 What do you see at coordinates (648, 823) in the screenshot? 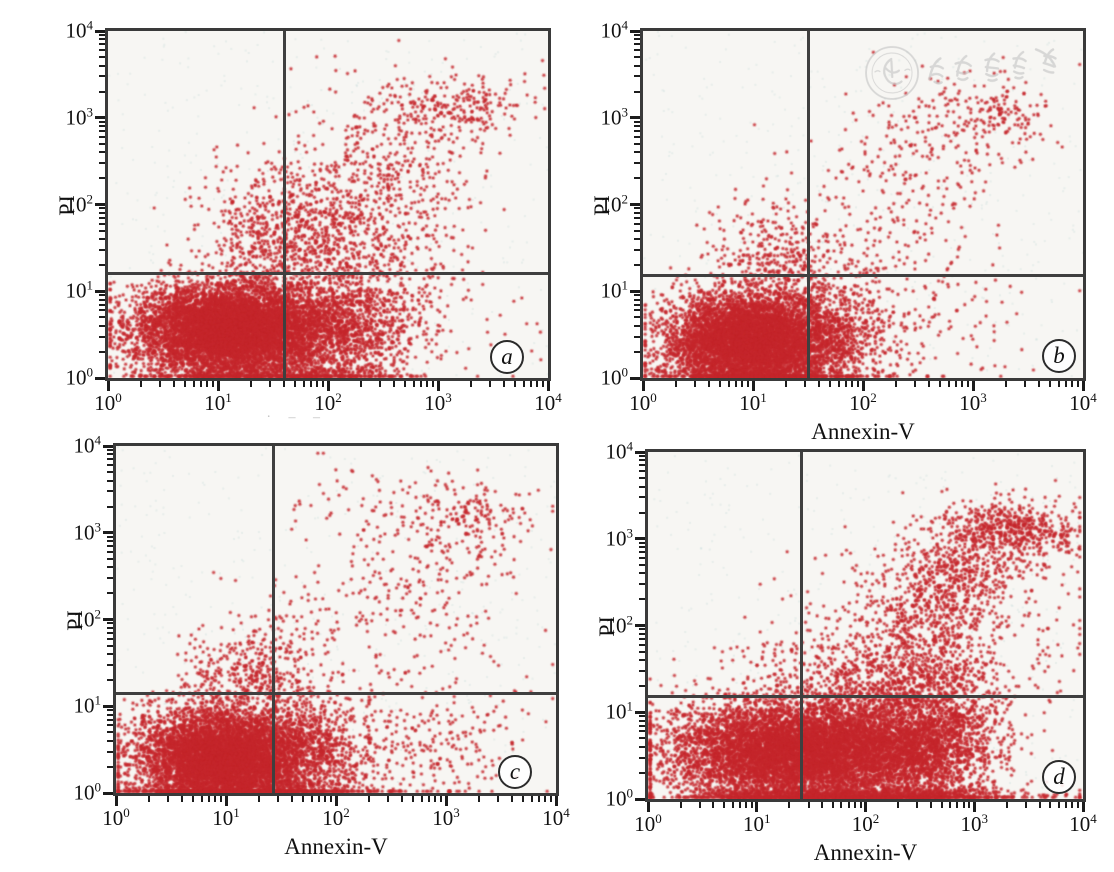
I see `x-axis-tick-label: 10⁰` at bounding box center [648, 823].